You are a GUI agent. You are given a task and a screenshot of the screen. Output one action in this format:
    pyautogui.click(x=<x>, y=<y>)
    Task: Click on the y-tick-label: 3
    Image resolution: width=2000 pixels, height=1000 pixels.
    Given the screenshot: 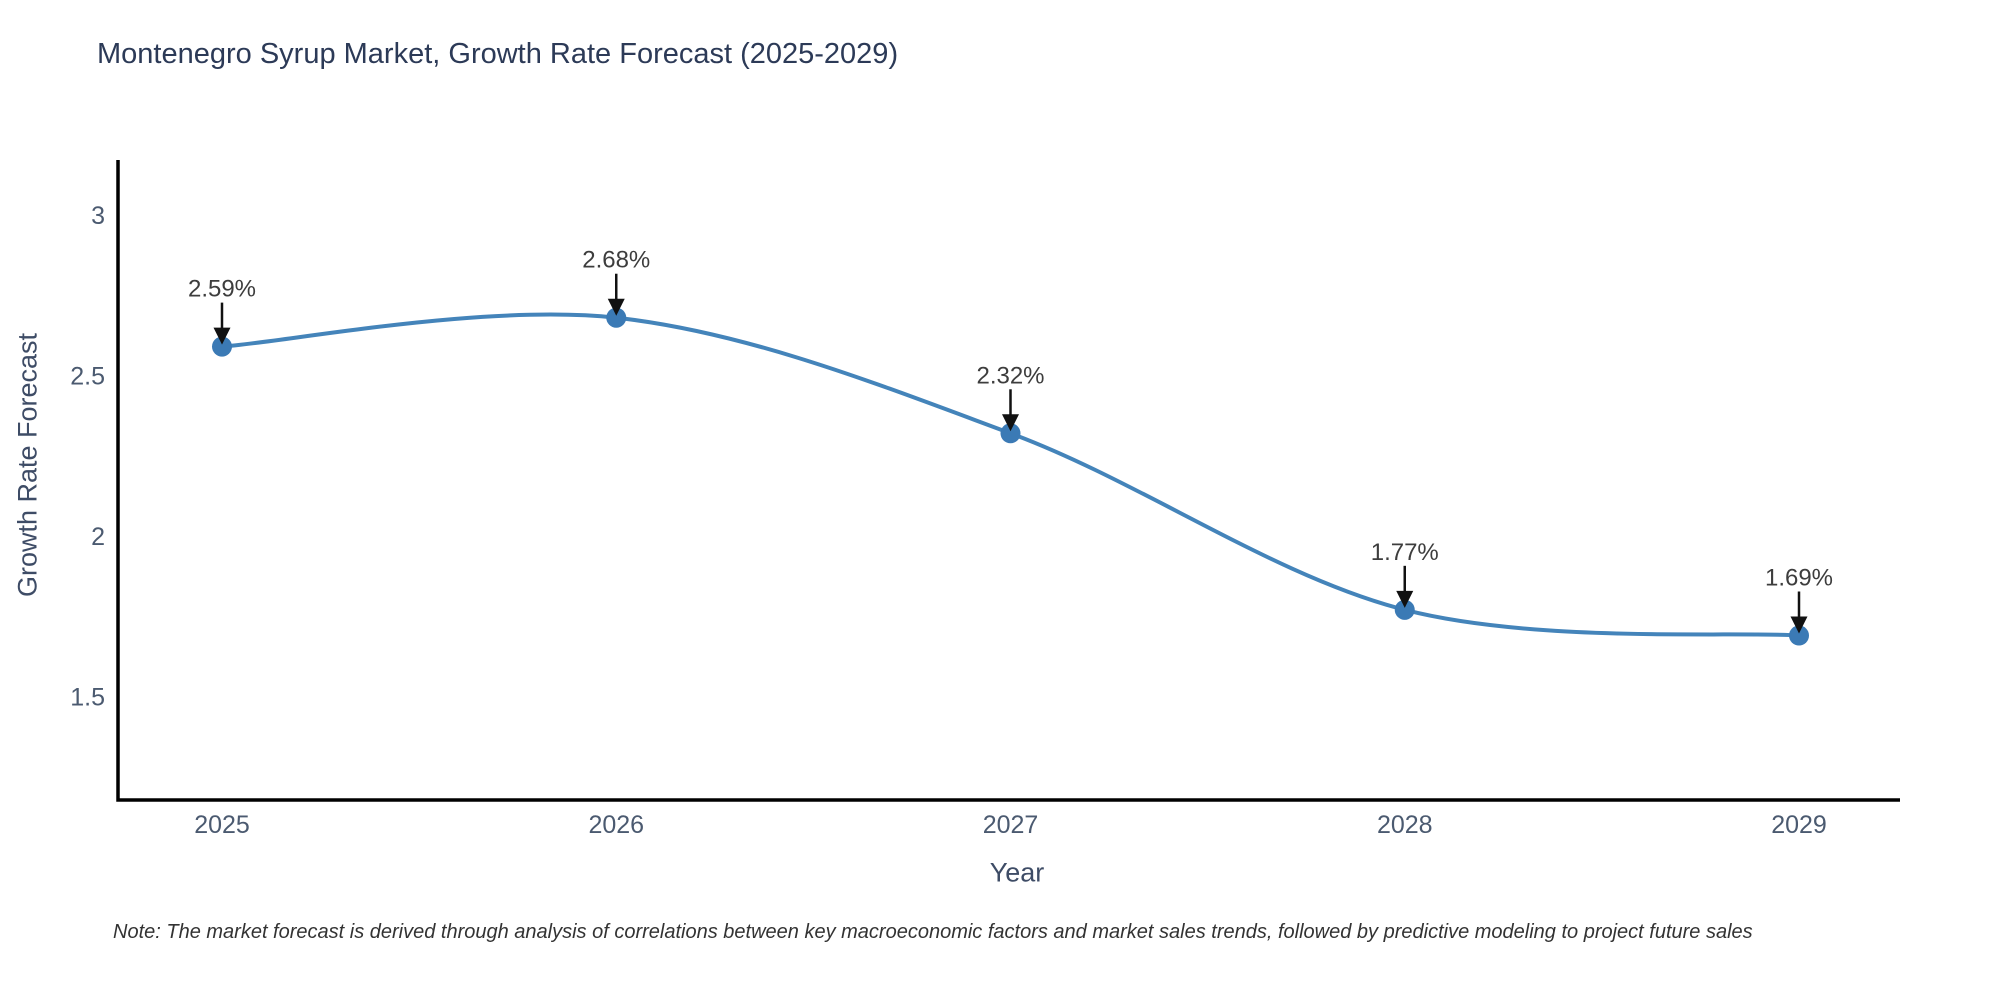 What is the action you would take?
    pyautogui.click(x=98, y=216)
    